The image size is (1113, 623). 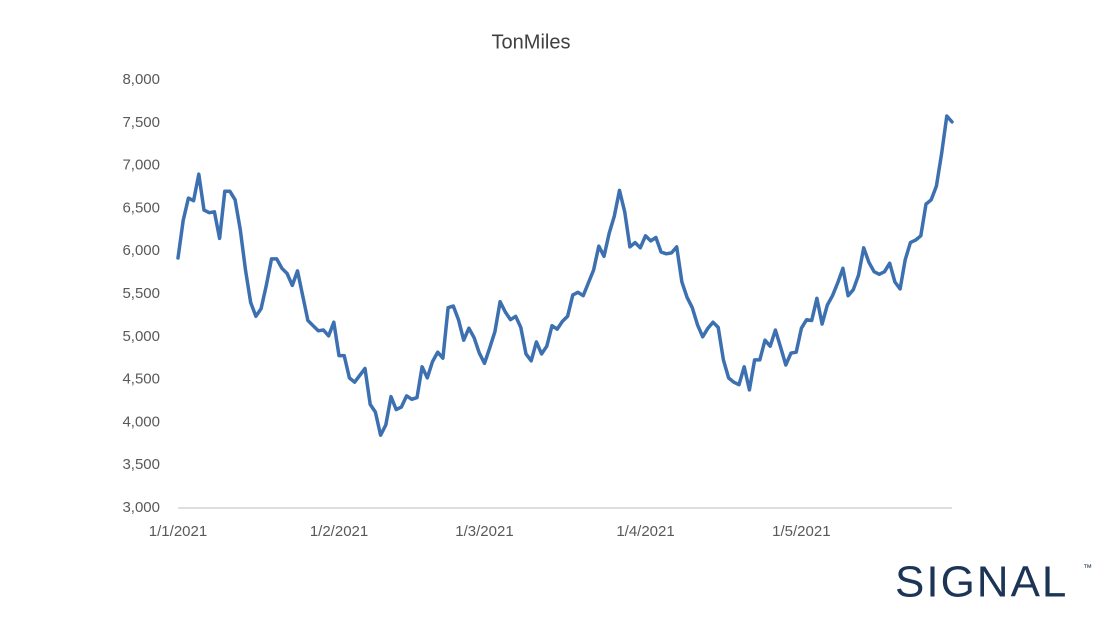 I want to click on y-tick-label: 6,500, so click(x=141, y=207).